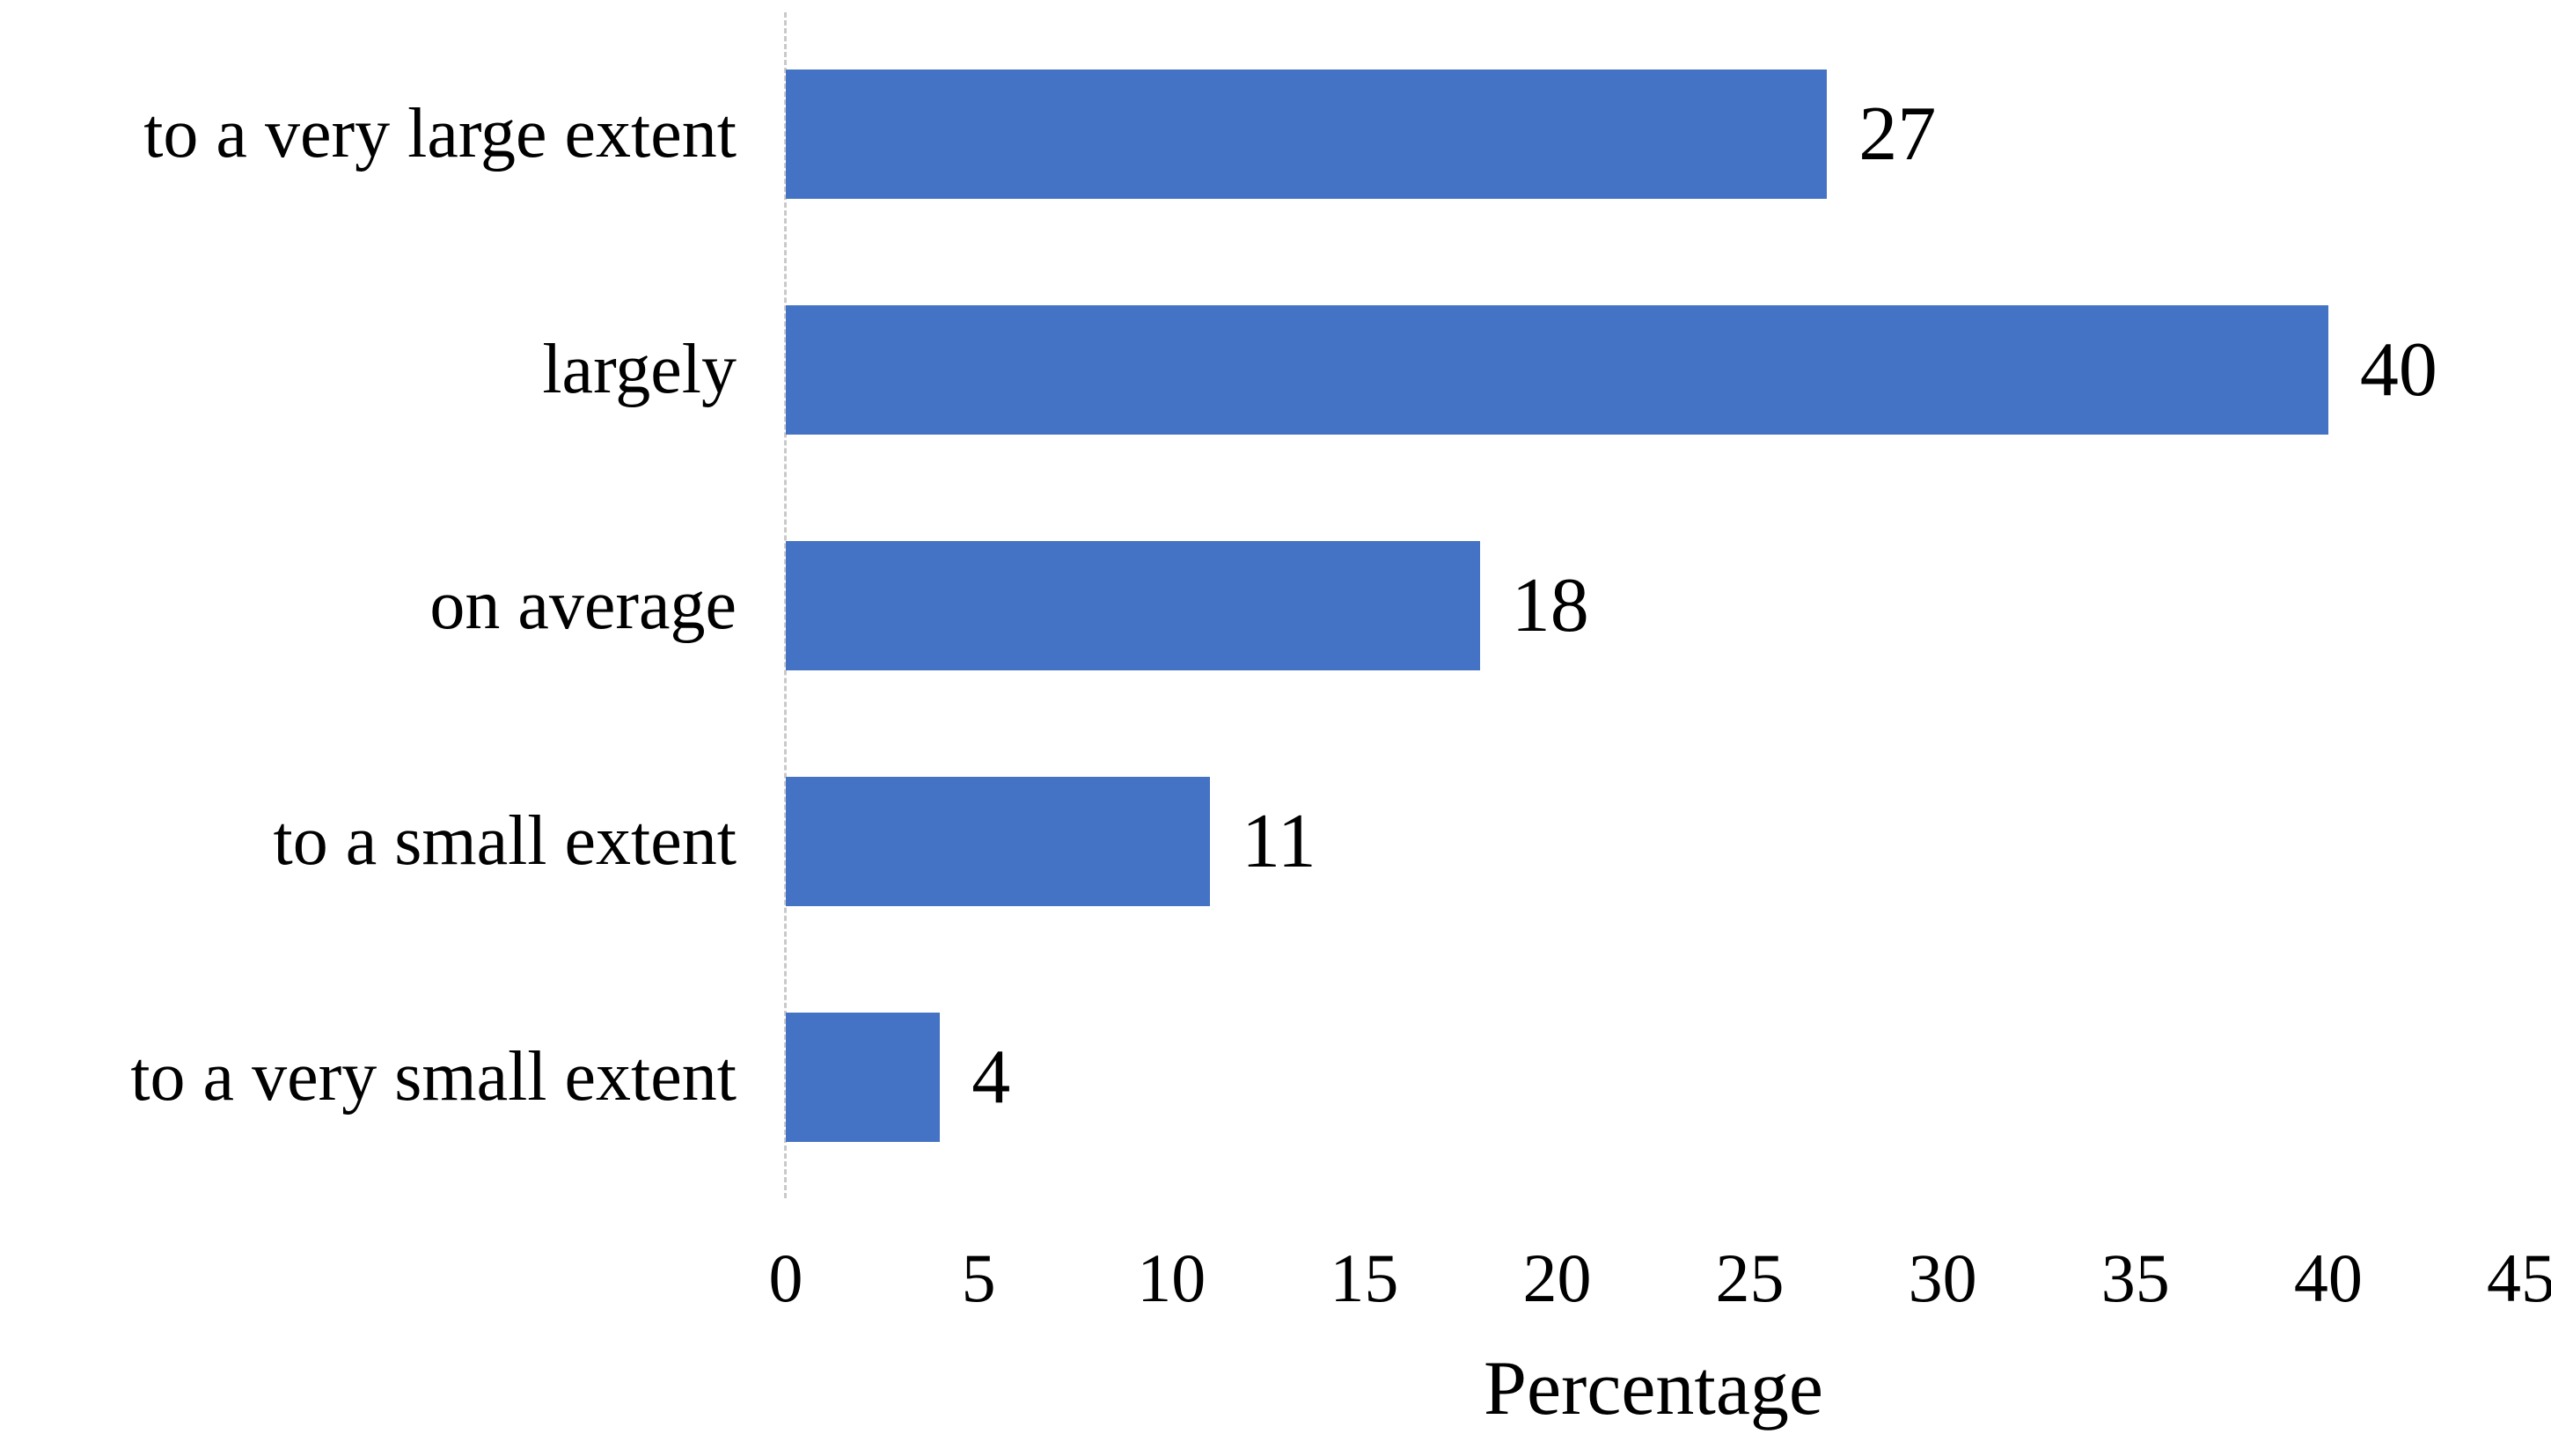 The height and width of the screenshot is (1456, 2551). Describe the element at coordinates (785, 605) in the screenshot. I see `y-axis-line` at that location.